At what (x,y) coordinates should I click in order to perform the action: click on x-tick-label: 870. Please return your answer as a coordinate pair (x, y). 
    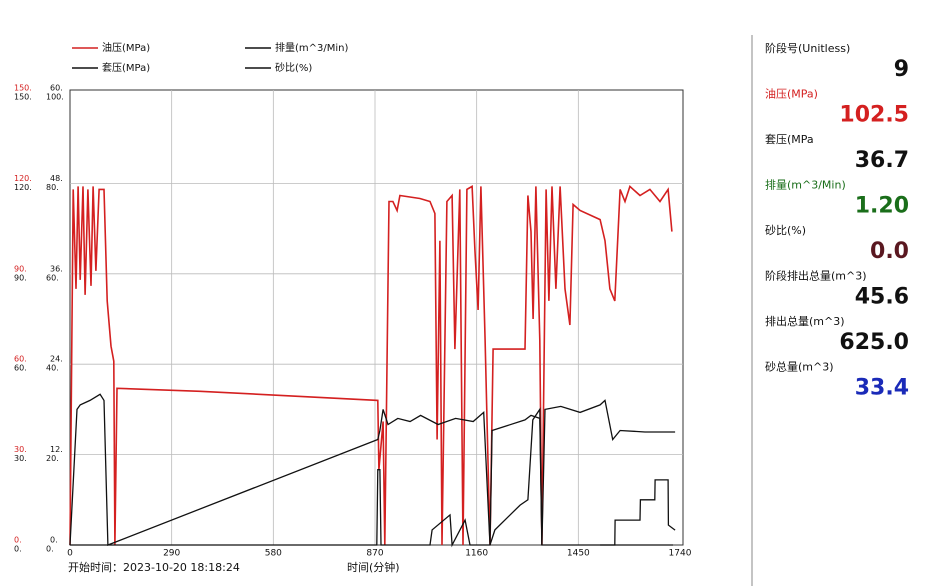
    Looking at the image, I should click on (374, 554).